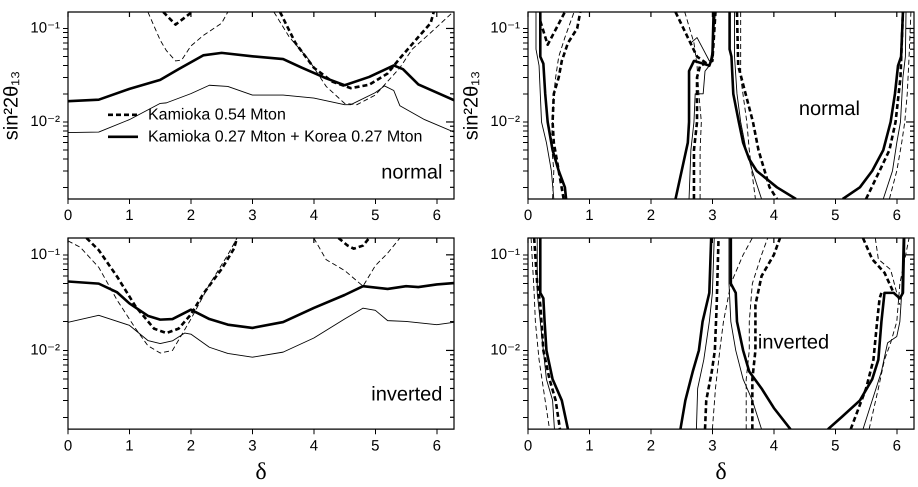 This screenshot has height=487, width=918. I want to click on legend-label: Kamioka 0.54 Mton, so click(217, 115).